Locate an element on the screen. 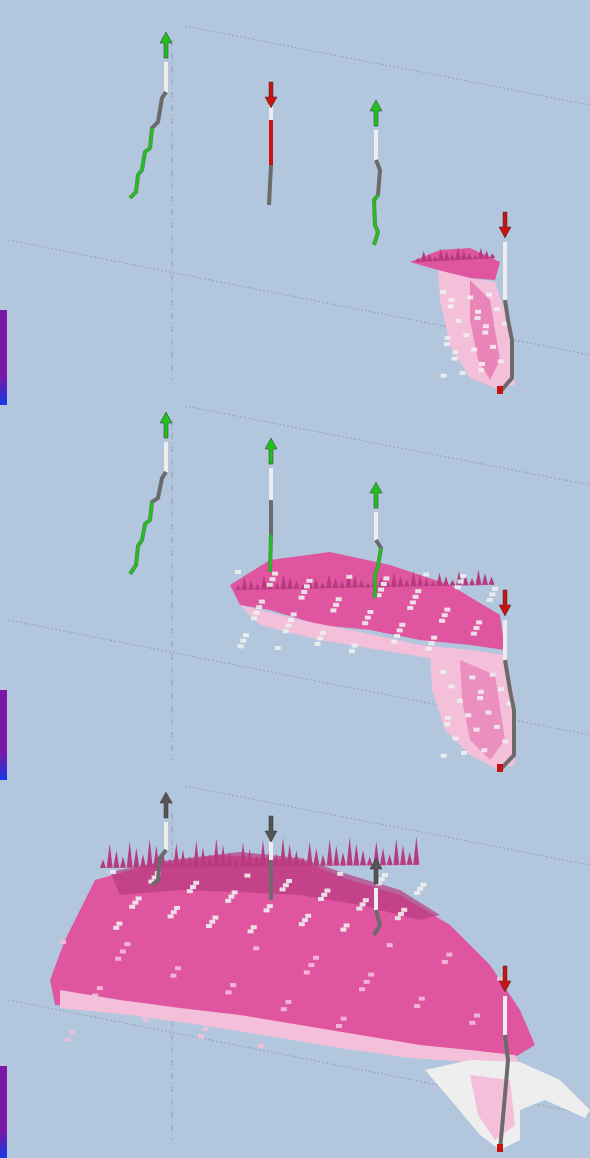  well-trajectory is located at coordinates (507, 715).